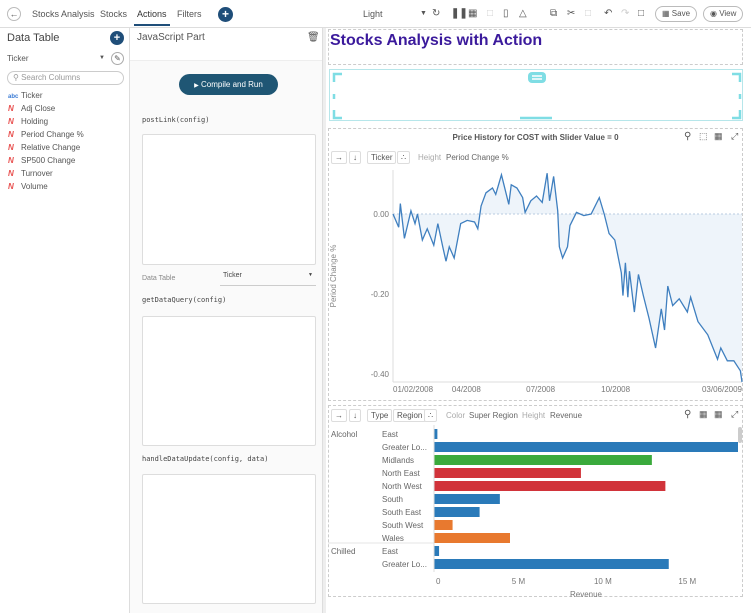 Image resolution: width=751 pixels, height=613 pixels. What do you see at coordinates (343, 551) in the screenshot?
I see `group-label: Chilled` at bounding box center [343, 551].